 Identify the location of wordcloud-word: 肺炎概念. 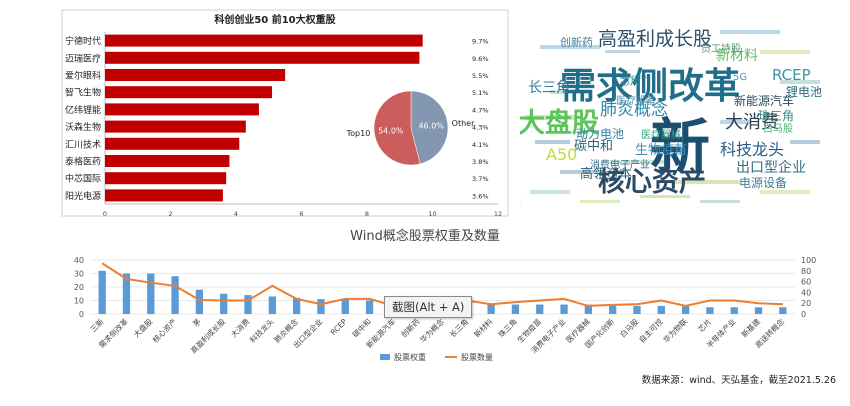
(634, 109).